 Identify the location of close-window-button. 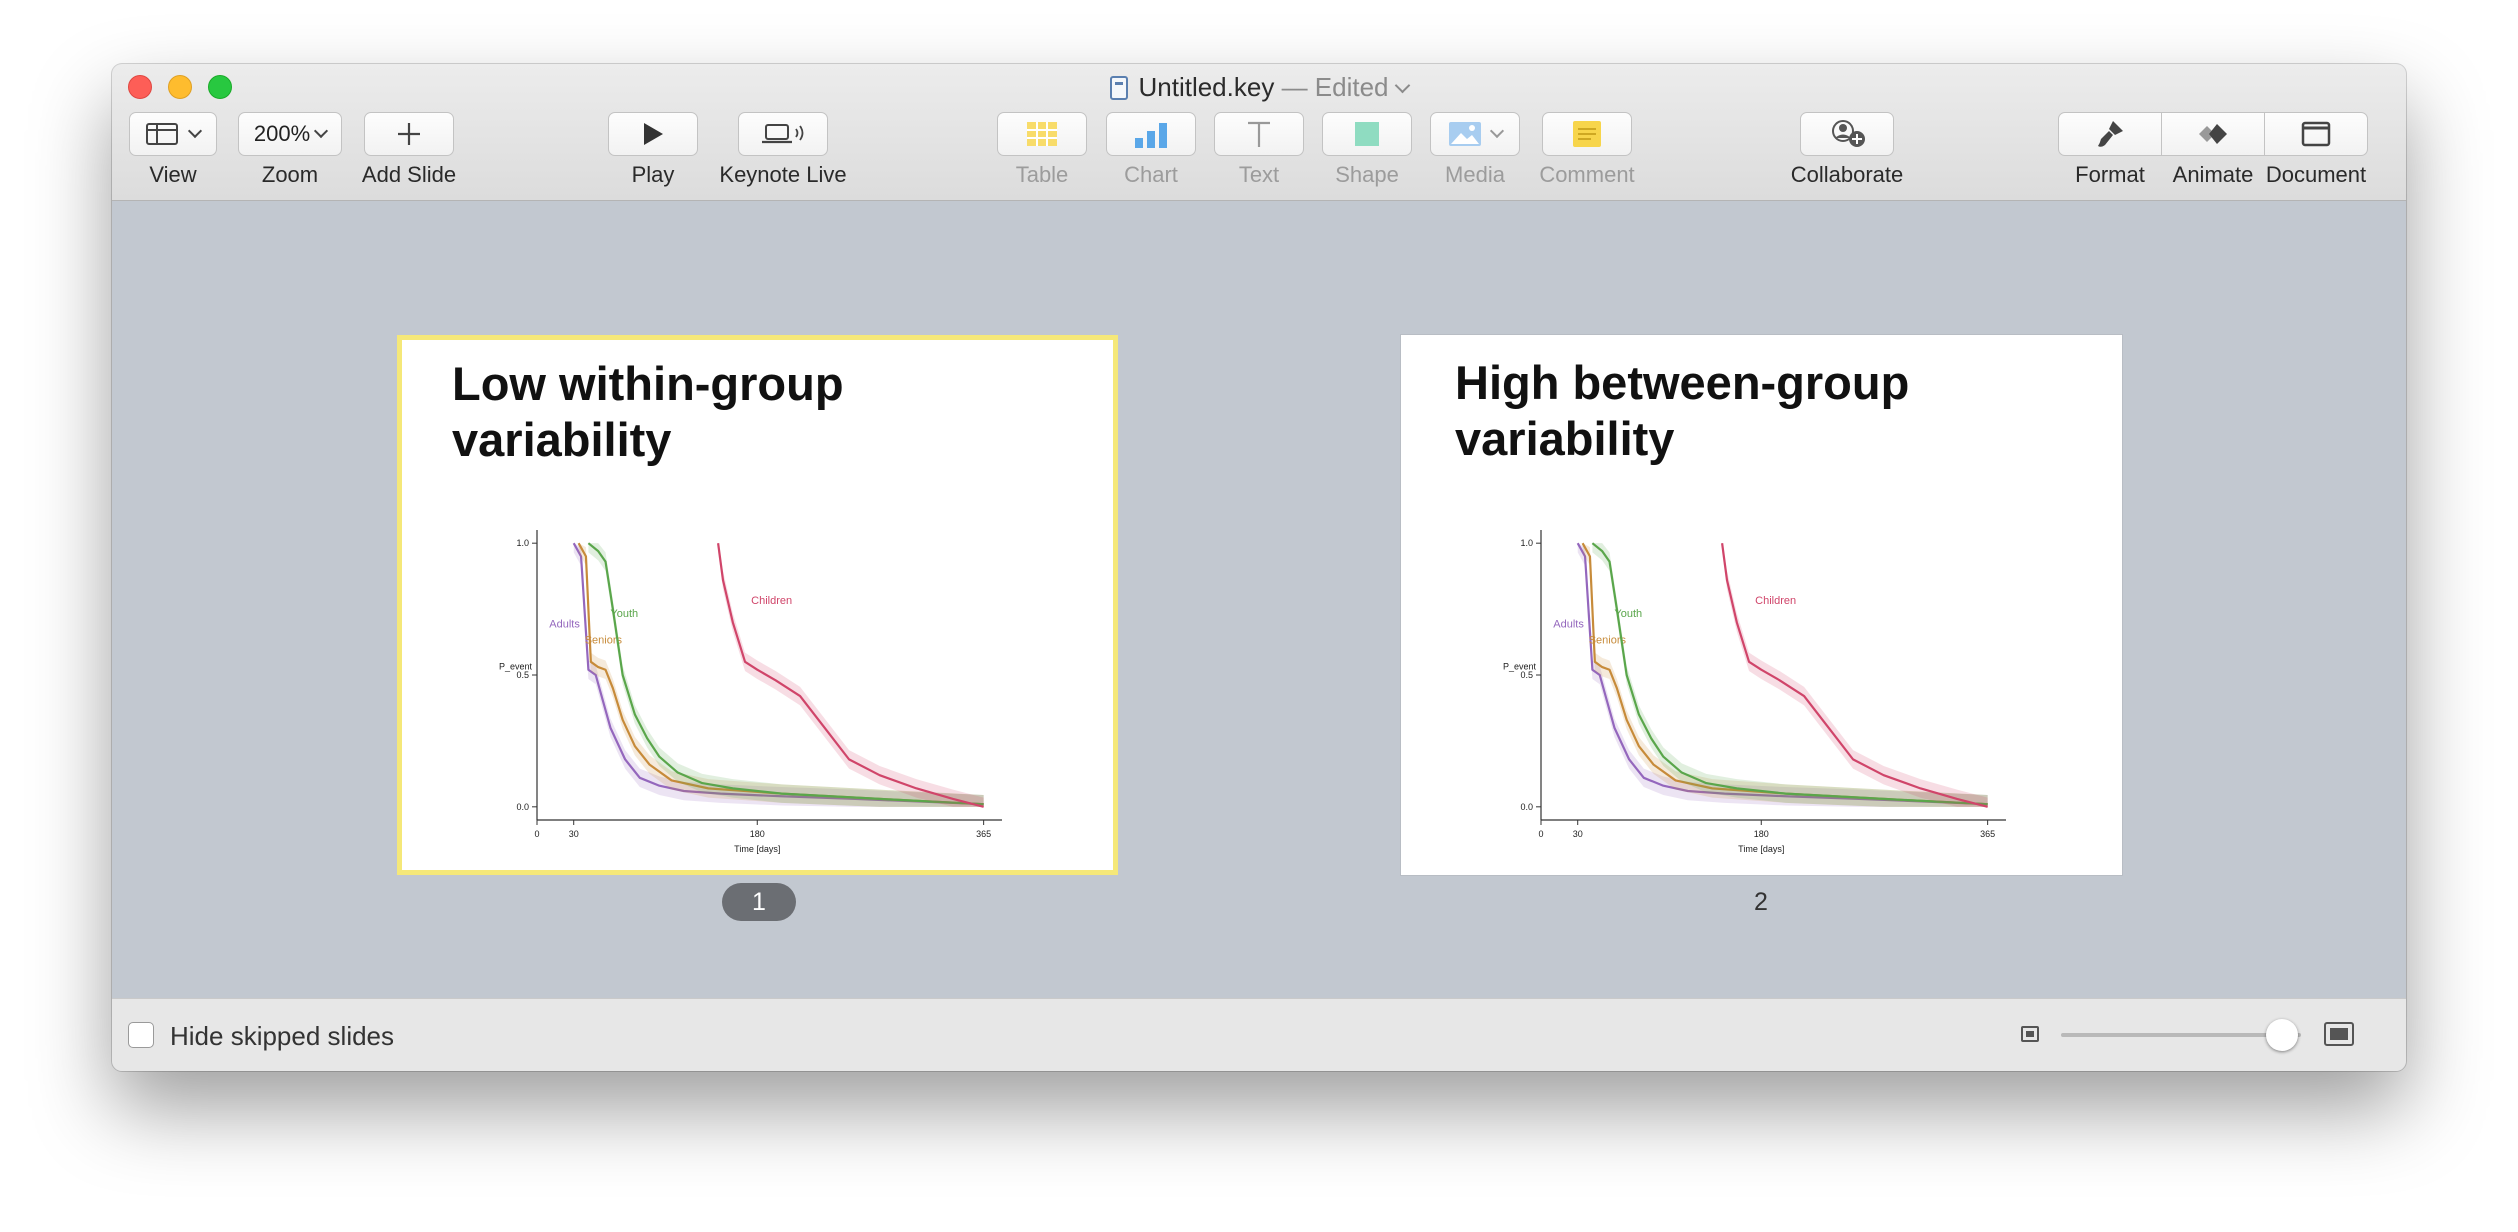
(140, 87).